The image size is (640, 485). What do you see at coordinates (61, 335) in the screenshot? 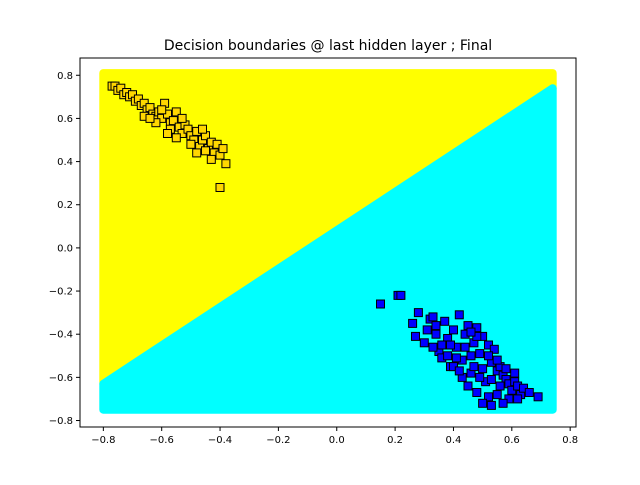
I see `y-tick-label: −0.4` at bounding box center [61, 335].